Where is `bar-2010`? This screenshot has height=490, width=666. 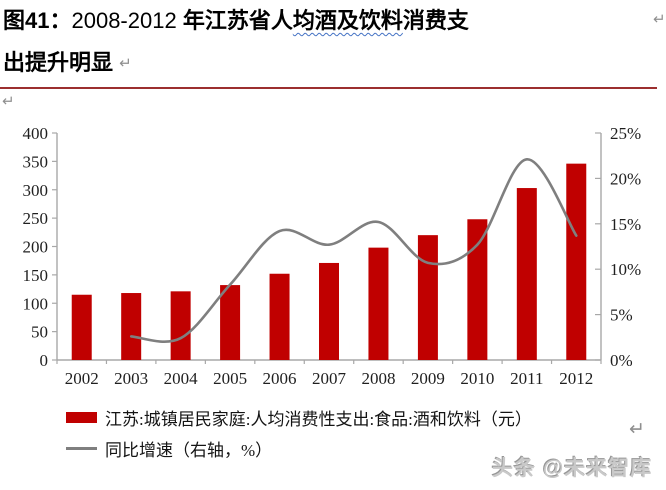 bar-2010 is located at coordinates (477, 289).